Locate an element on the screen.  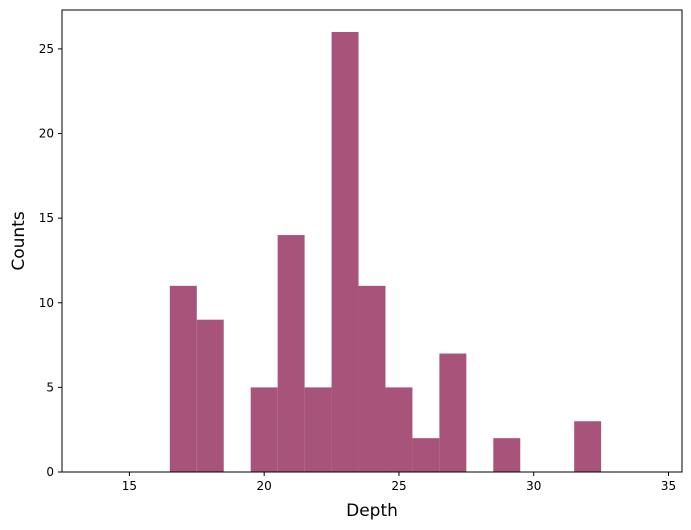
y-tick-label: 25 is located at coordinates (46, 49).